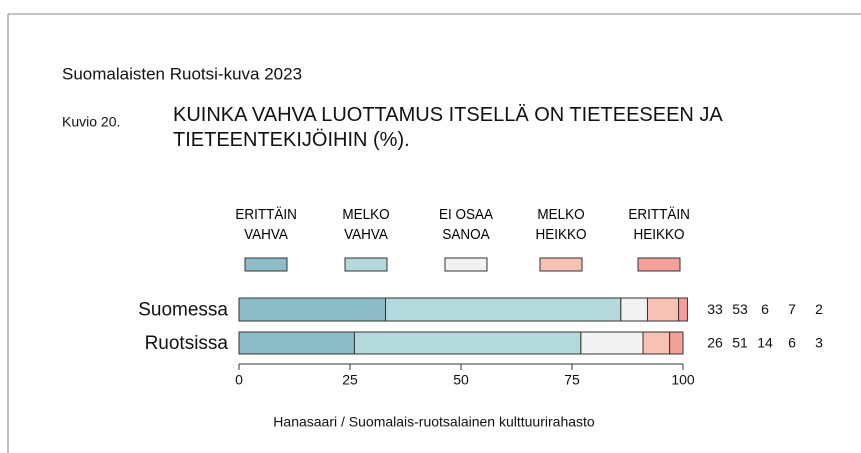 The image size is (861, 453). Describe the element at coordinates (715, 309) in the screenshot. I see `value-label: 33` at that location.